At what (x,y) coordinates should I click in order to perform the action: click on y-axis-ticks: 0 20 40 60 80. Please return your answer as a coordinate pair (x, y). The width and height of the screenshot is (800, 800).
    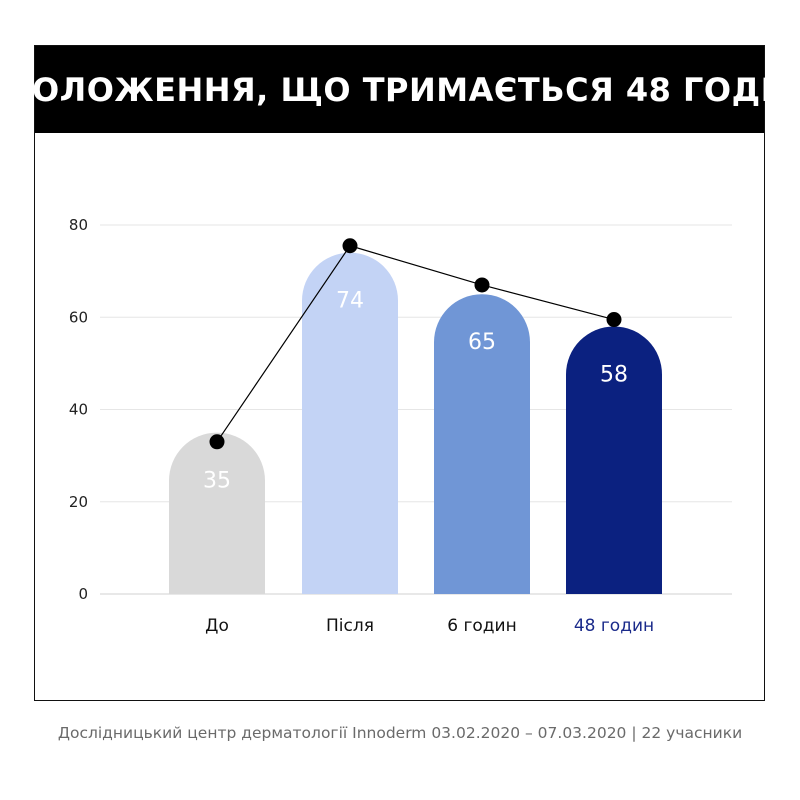
    Looking at the image, I should click on (78, 409).